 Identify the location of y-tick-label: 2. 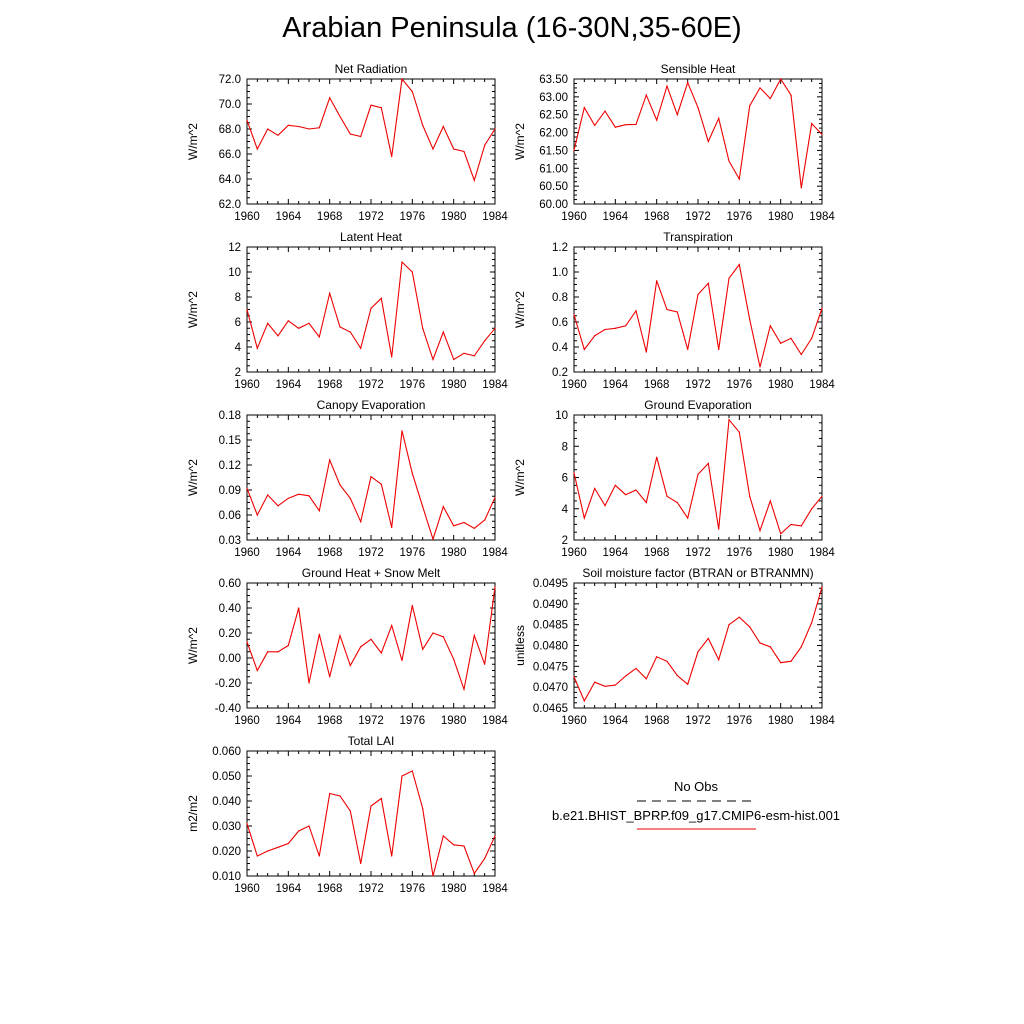
(565, 541).